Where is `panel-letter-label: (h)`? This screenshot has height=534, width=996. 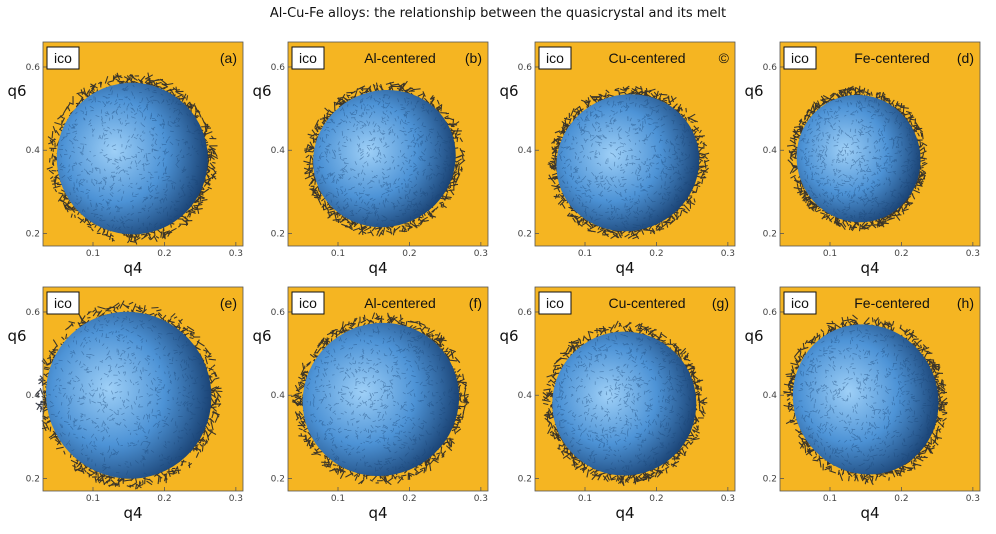
panel-letter-label: (h) is located at coordinates (965, 303).